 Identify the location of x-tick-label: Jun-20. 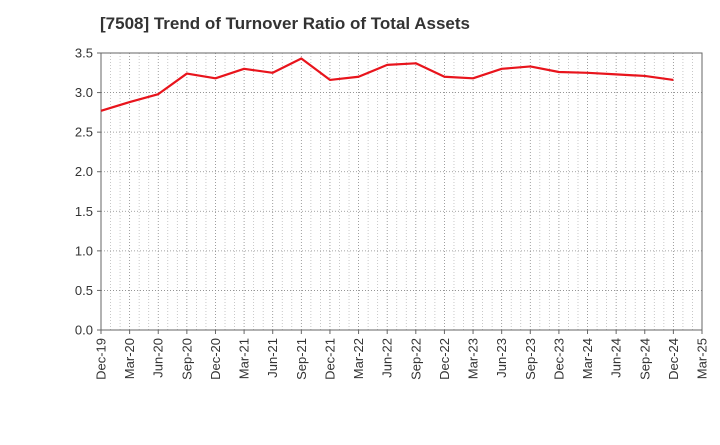
(158, 358).